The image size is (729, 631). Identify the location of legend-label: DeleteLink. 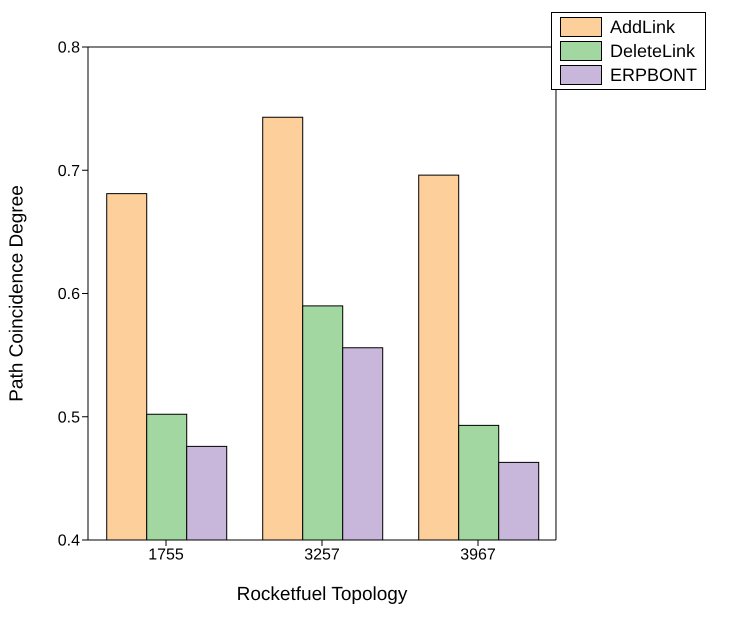
(653, 51).